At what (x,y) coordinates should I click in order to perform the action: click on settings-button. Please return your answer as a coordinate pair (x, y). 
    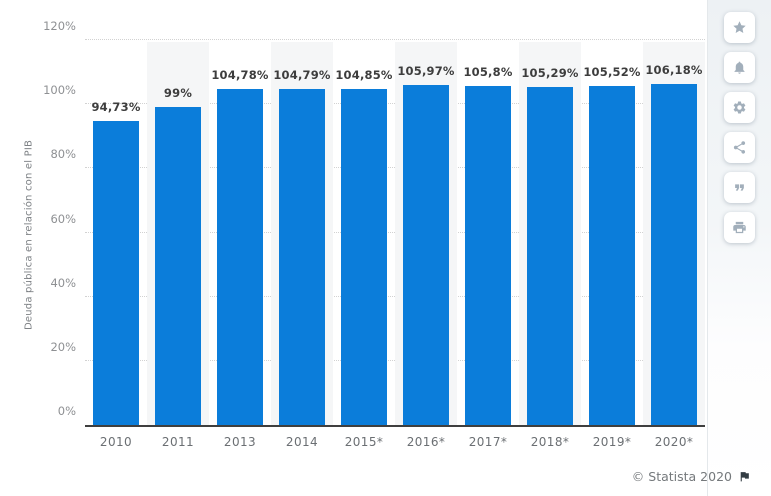
    Looking at the image, I should click on (739, 107).